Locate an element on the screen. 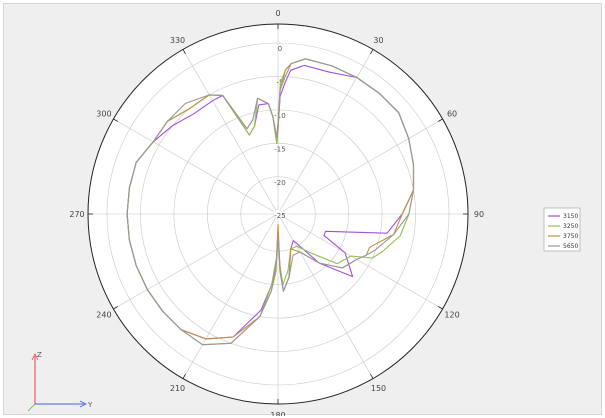 The width and height of the screenshot is (605, 418). radial-tick-label: -10 is located at coordinates (279, 116).